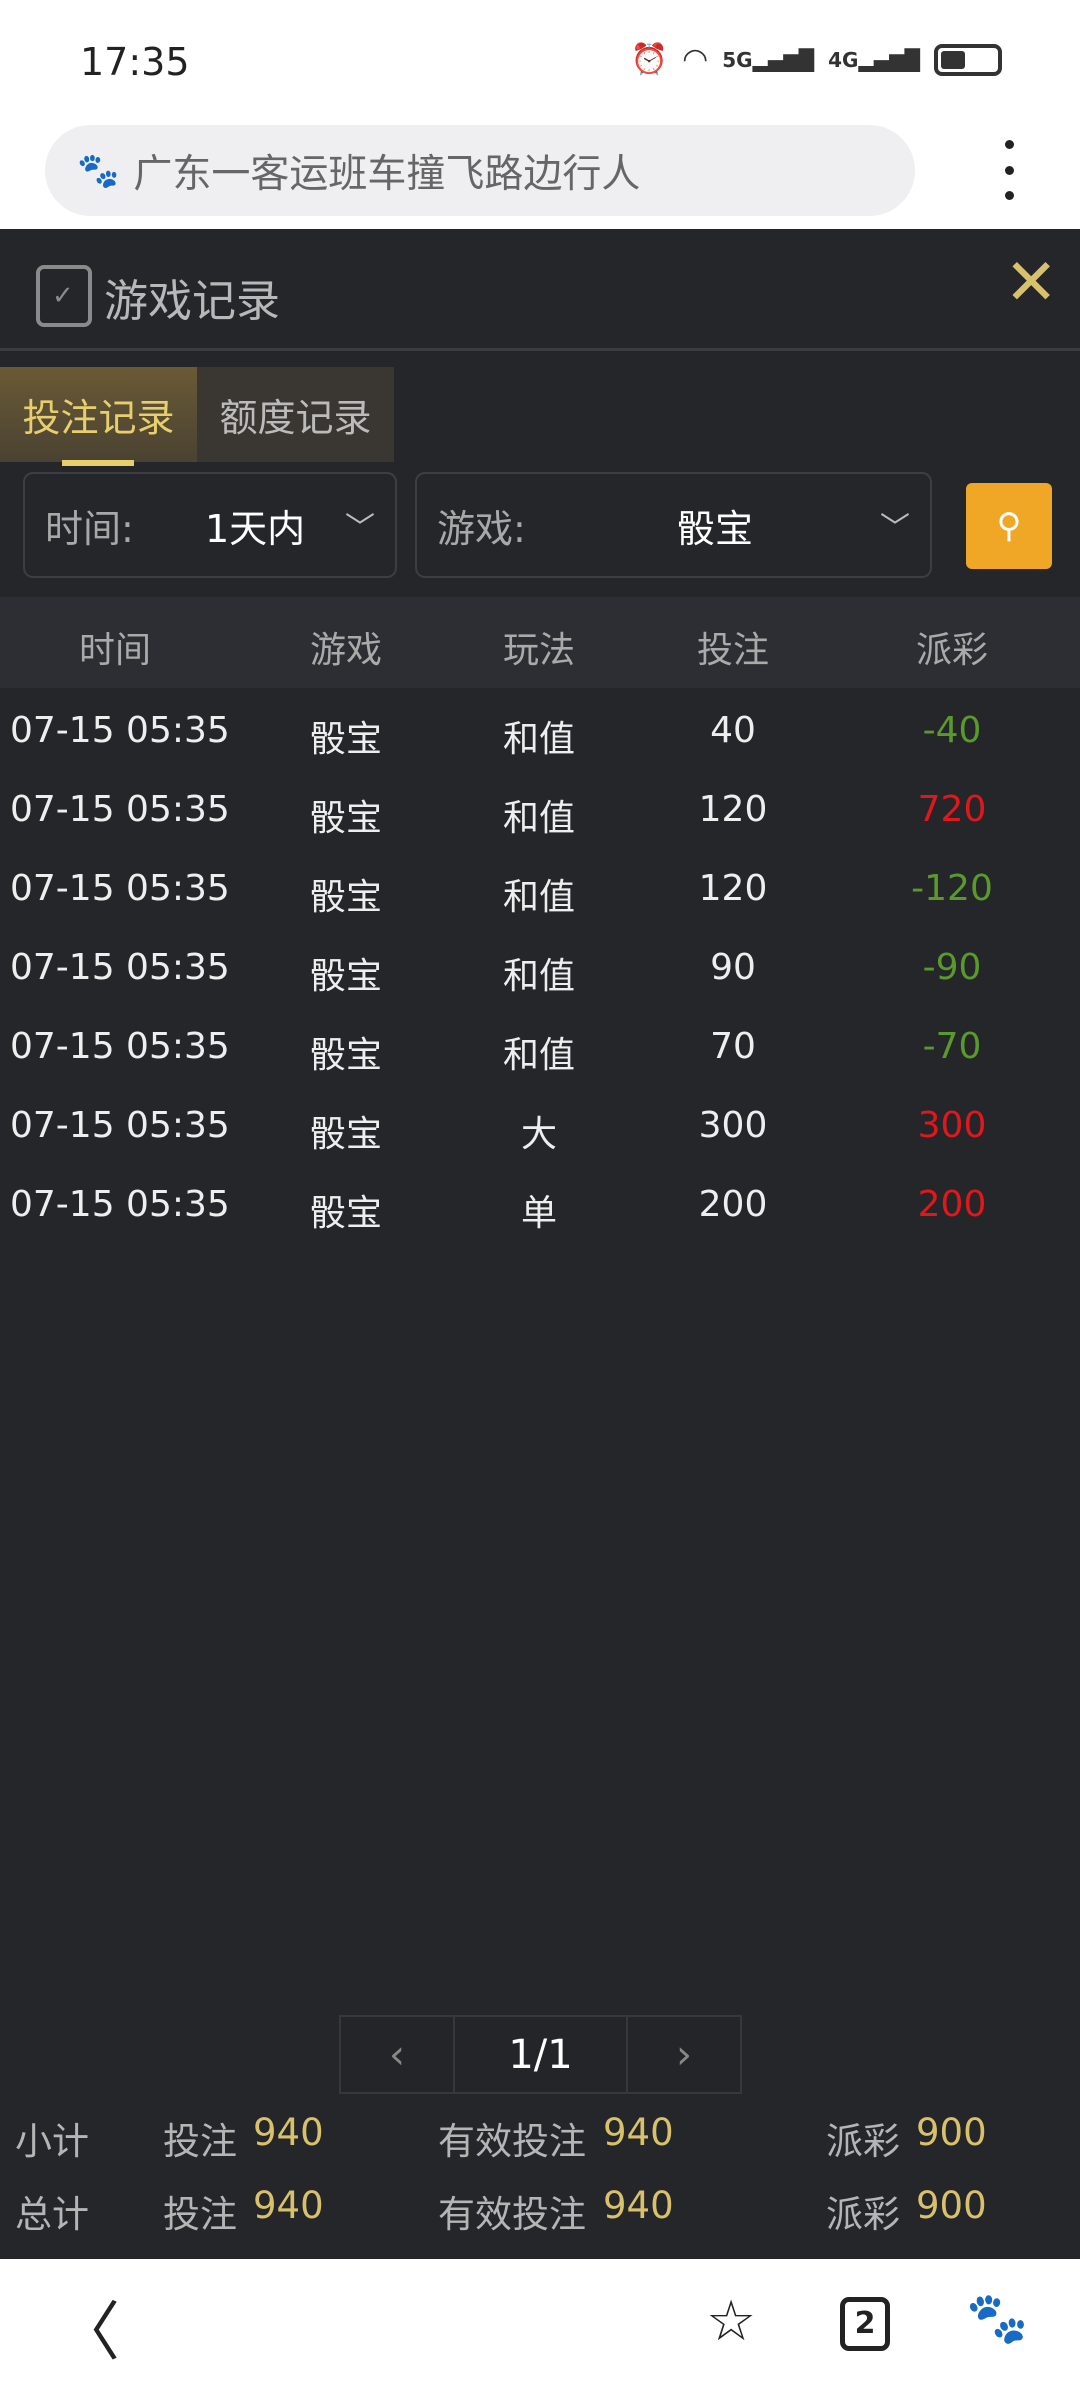 The height and width of the screenshot is (2388, 1080). What do you see at coordinates (135, 62) in the screenshot?
I see `clock: 17:35` at bounding box center [135, 62].